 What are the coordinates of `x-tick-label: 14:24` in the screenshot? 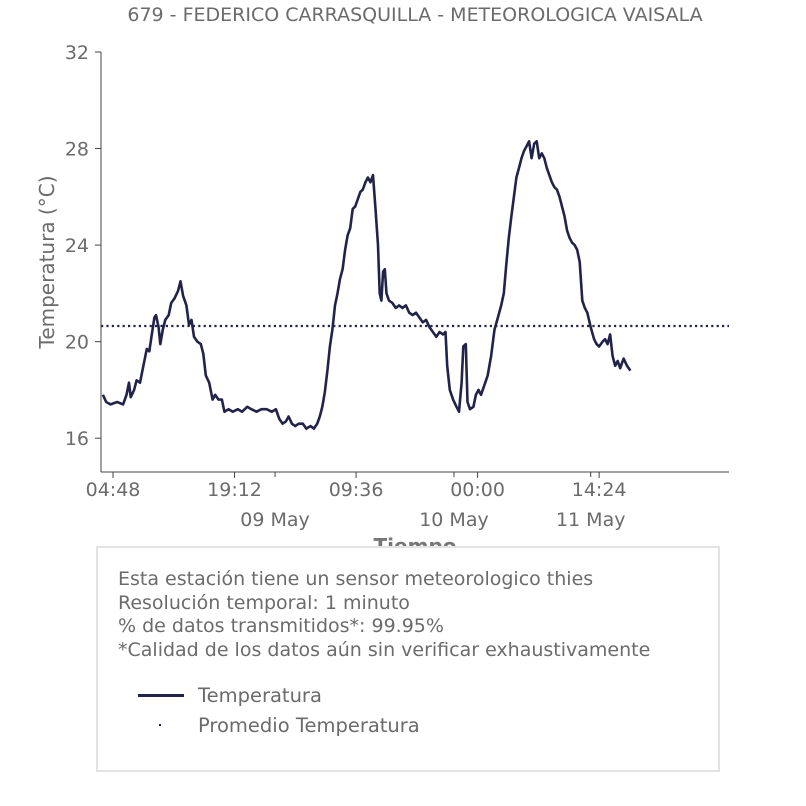 It's located at (599, 490).